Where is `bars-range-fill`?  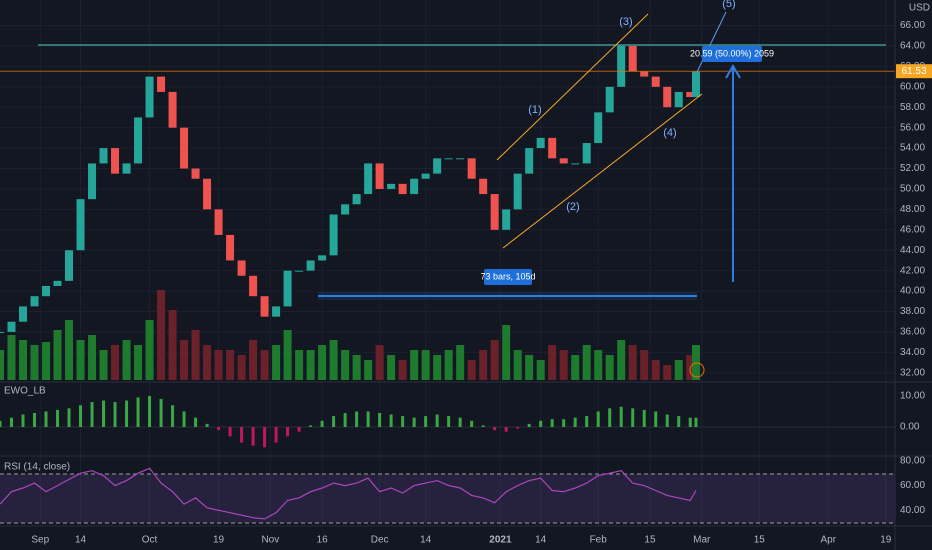
bars-range-fill is located at coordinates (507, 296).